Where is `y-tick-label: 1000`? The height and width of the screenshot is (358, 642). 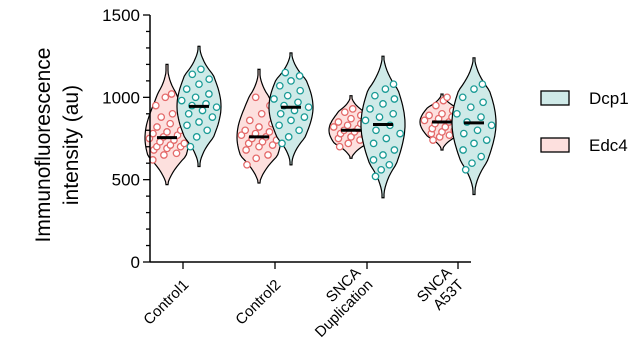 y-tick-label: 1000 is located at coordinates (121, 97).